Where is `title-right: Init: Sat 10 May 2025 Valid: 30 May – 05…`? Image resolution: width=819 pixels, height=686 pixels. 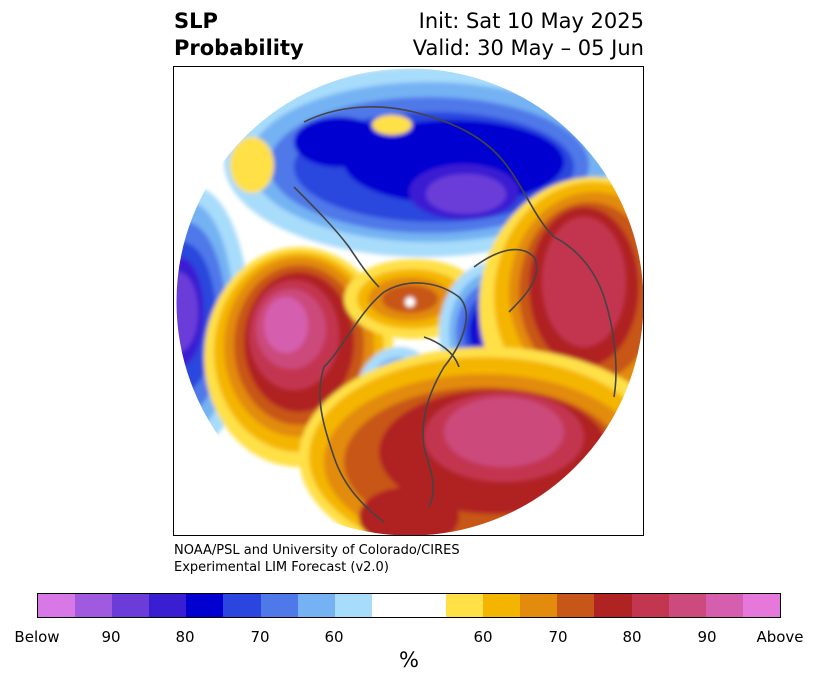
title-right: Init: Sat 10 May 2025 Valid: 30 May – 05… is located at coordinates (528, 35).